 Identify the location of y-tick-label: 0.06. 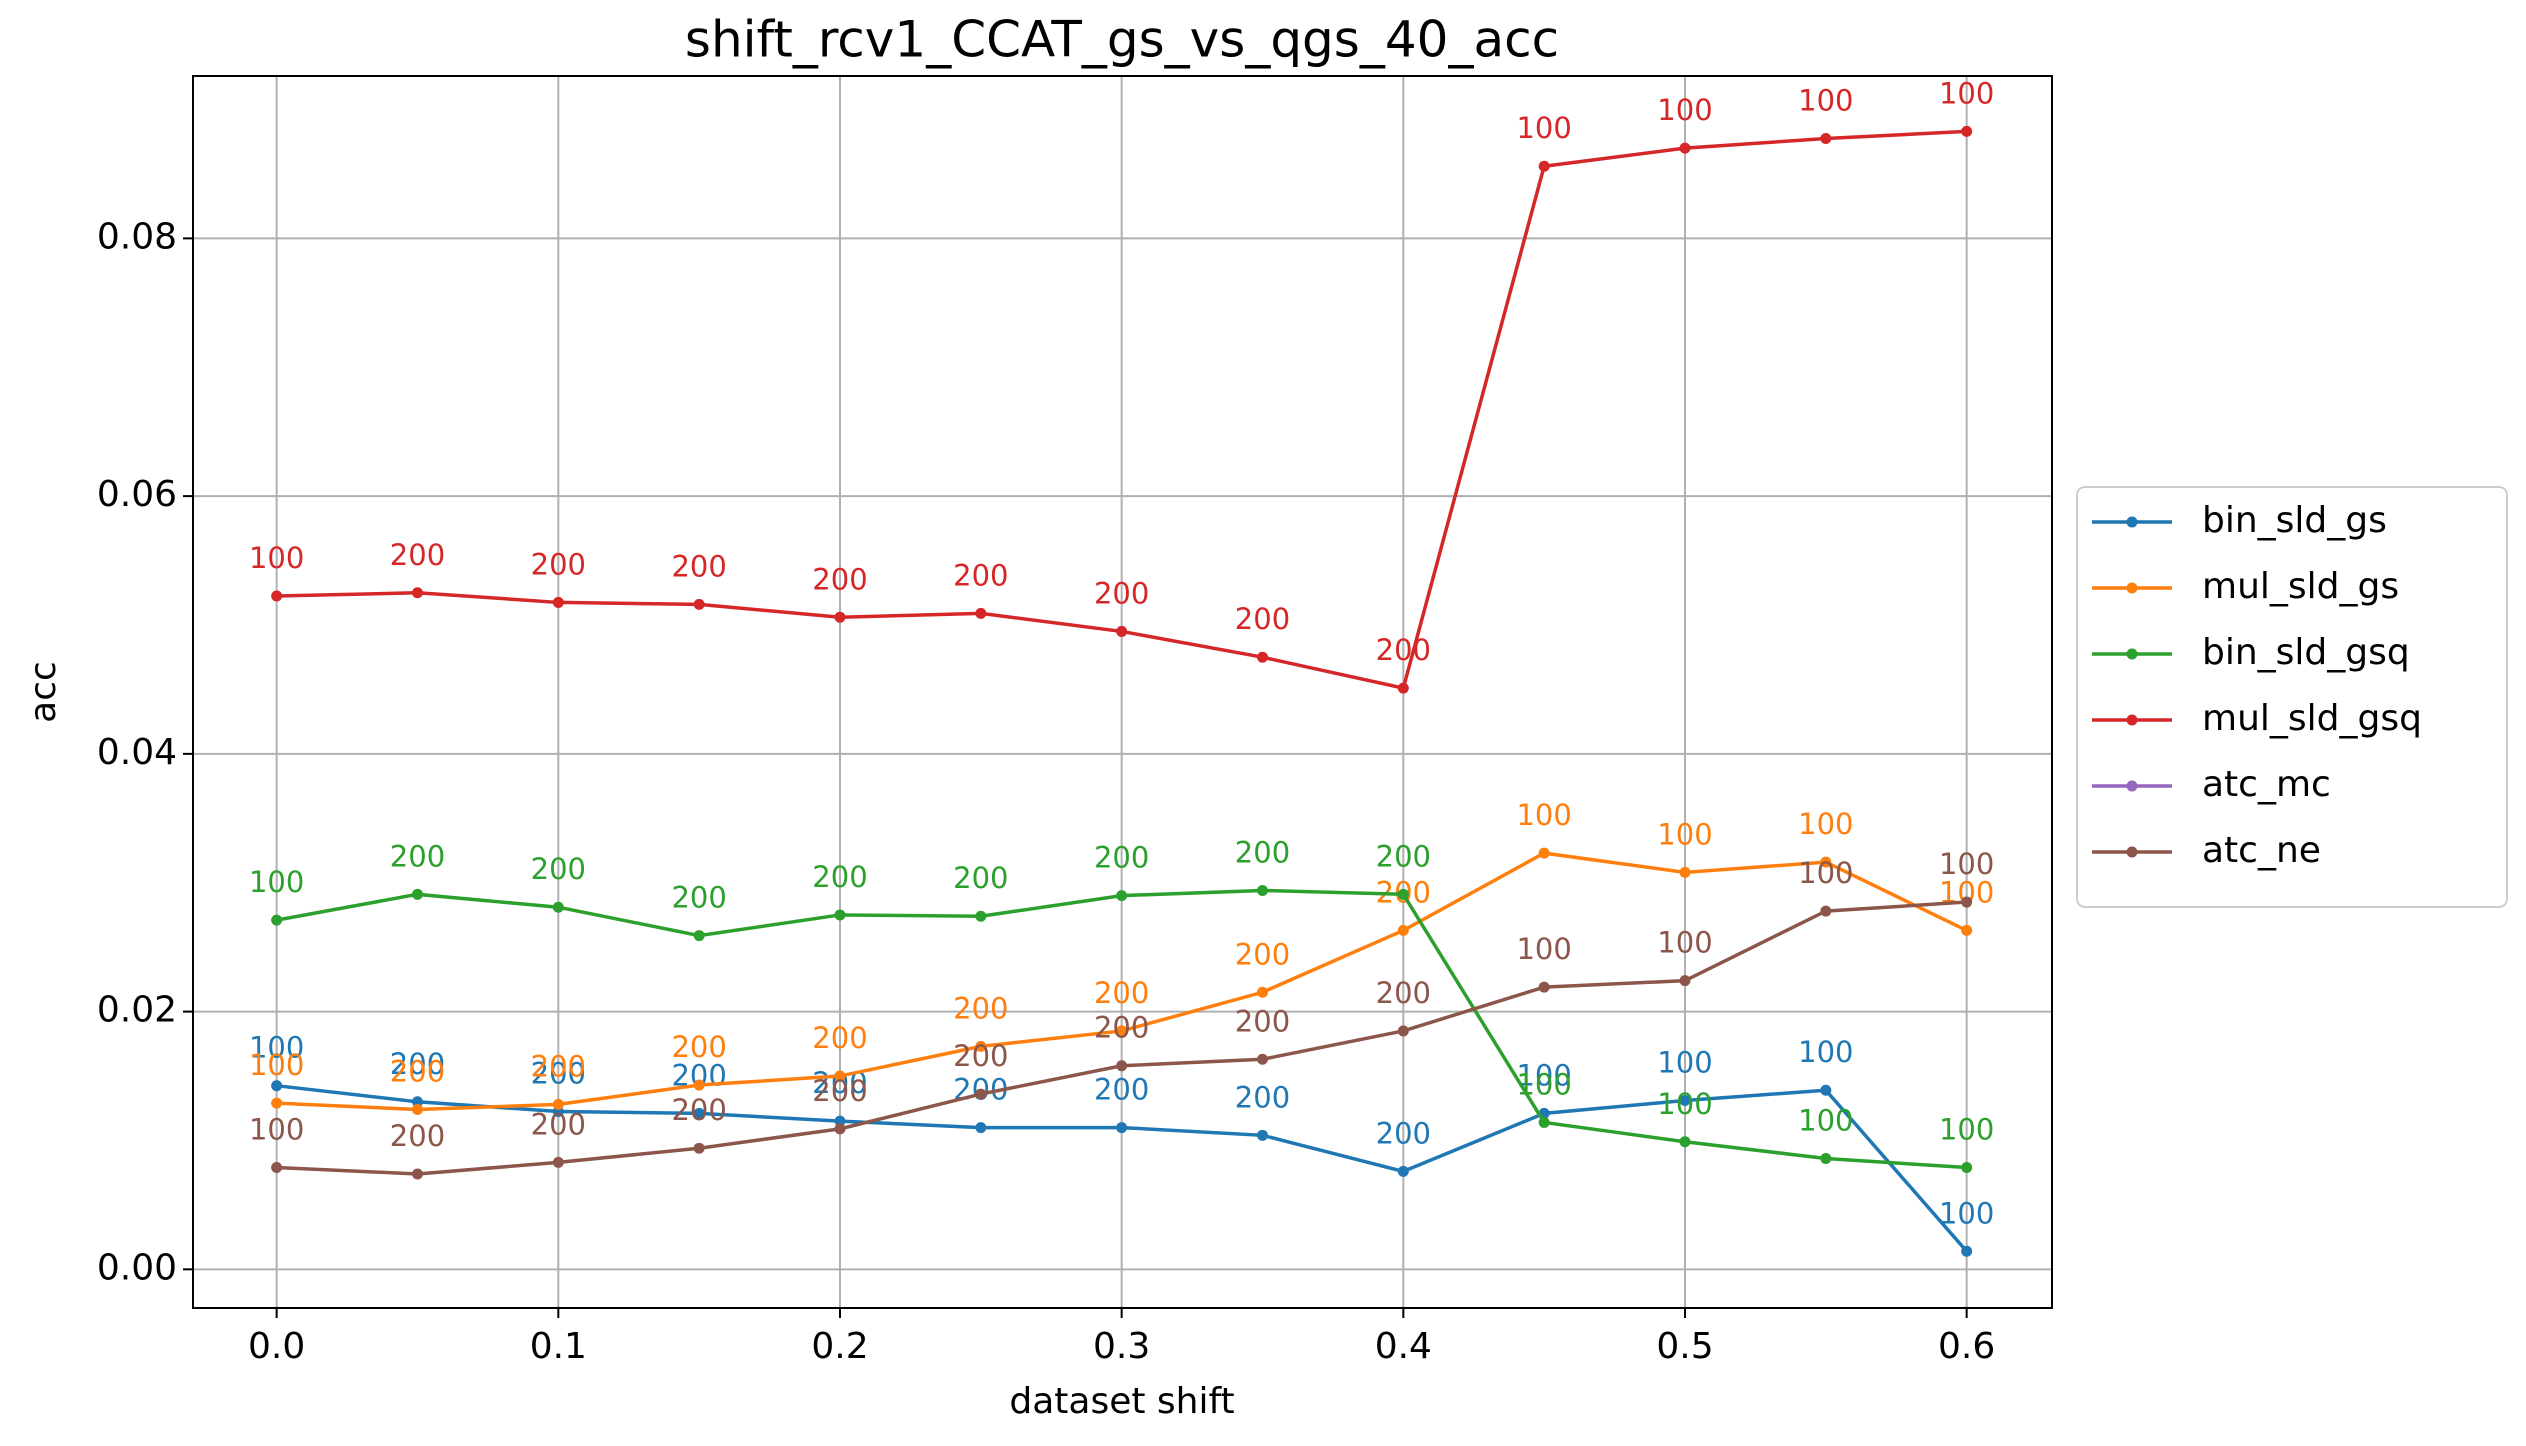
(137, 494).